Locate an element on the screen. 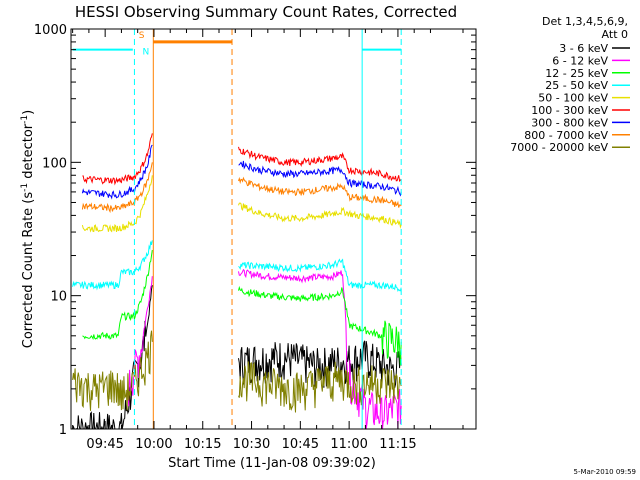  flag-s: S is located at coordinates (142, 36).